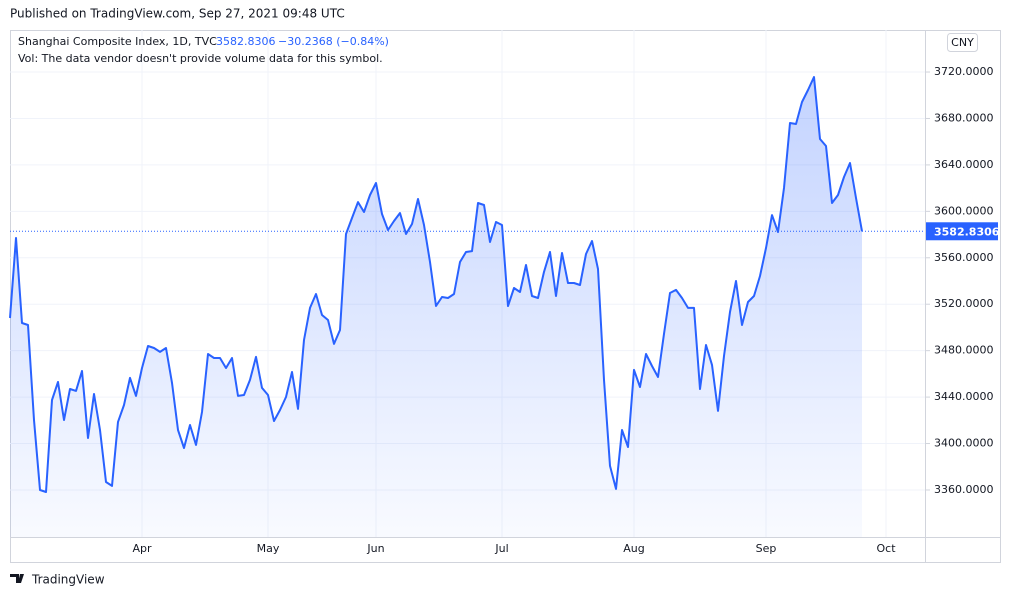 Image resolution: width=1012 pixels, height=598 pixels. I want to click on currency-button, so click(962, 42).